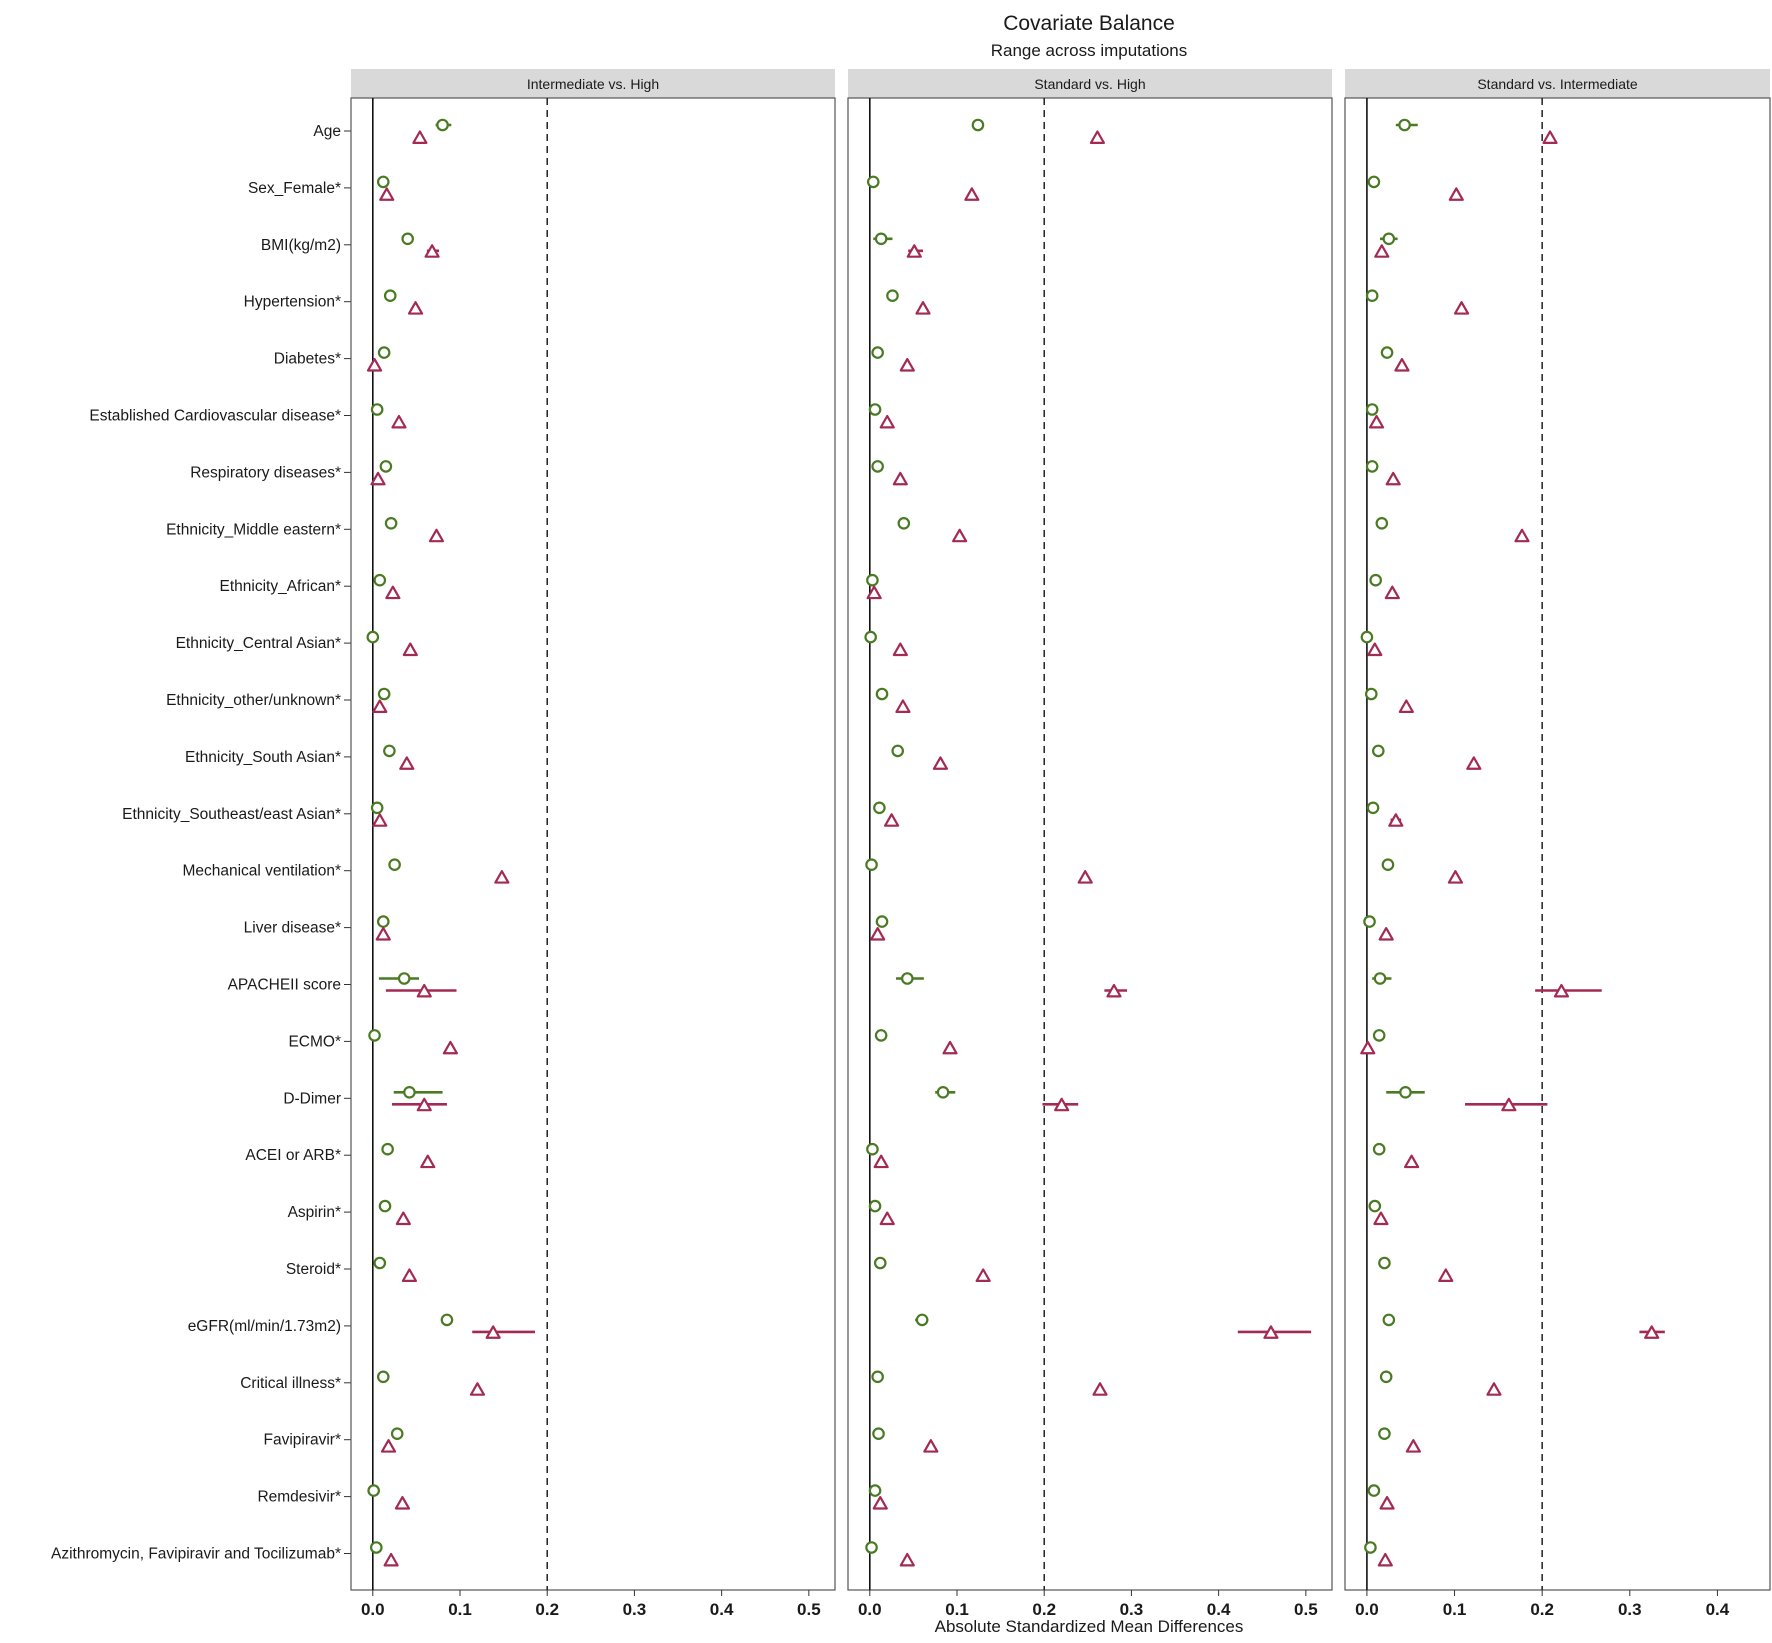  I want to click on covariate-label: Established Cardiovascular disease*, so click(215, 416).